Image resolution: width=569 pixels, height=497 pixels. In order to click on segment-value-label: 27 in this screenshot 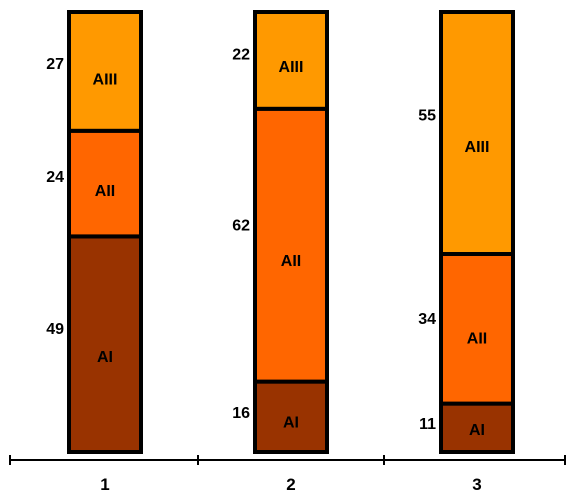, I will do `click(55, 64)`.